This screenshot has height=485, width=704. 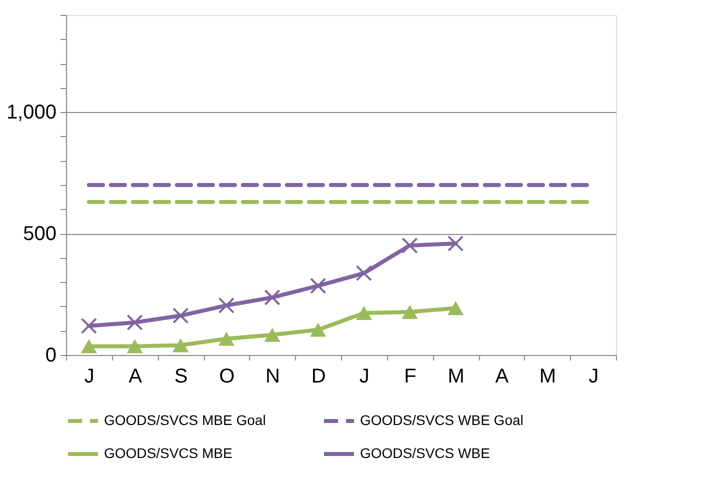 What do you see at coordinates (410, 377) in the screenshot?
I see `x-tick-label: F` at bounding box center [410, 377].